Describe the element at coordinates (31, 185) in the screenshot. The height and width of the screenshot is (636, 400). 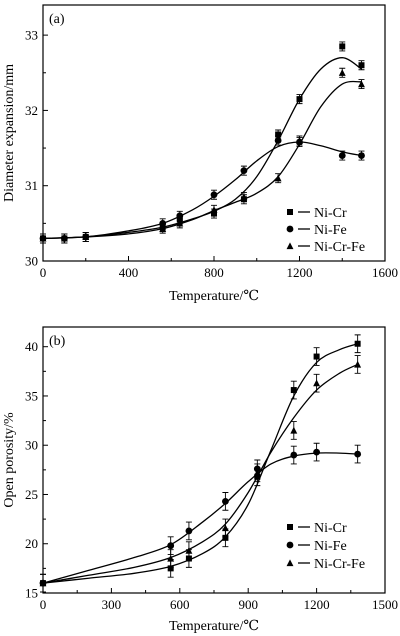
I see `y-tick-label: 31` at that location.